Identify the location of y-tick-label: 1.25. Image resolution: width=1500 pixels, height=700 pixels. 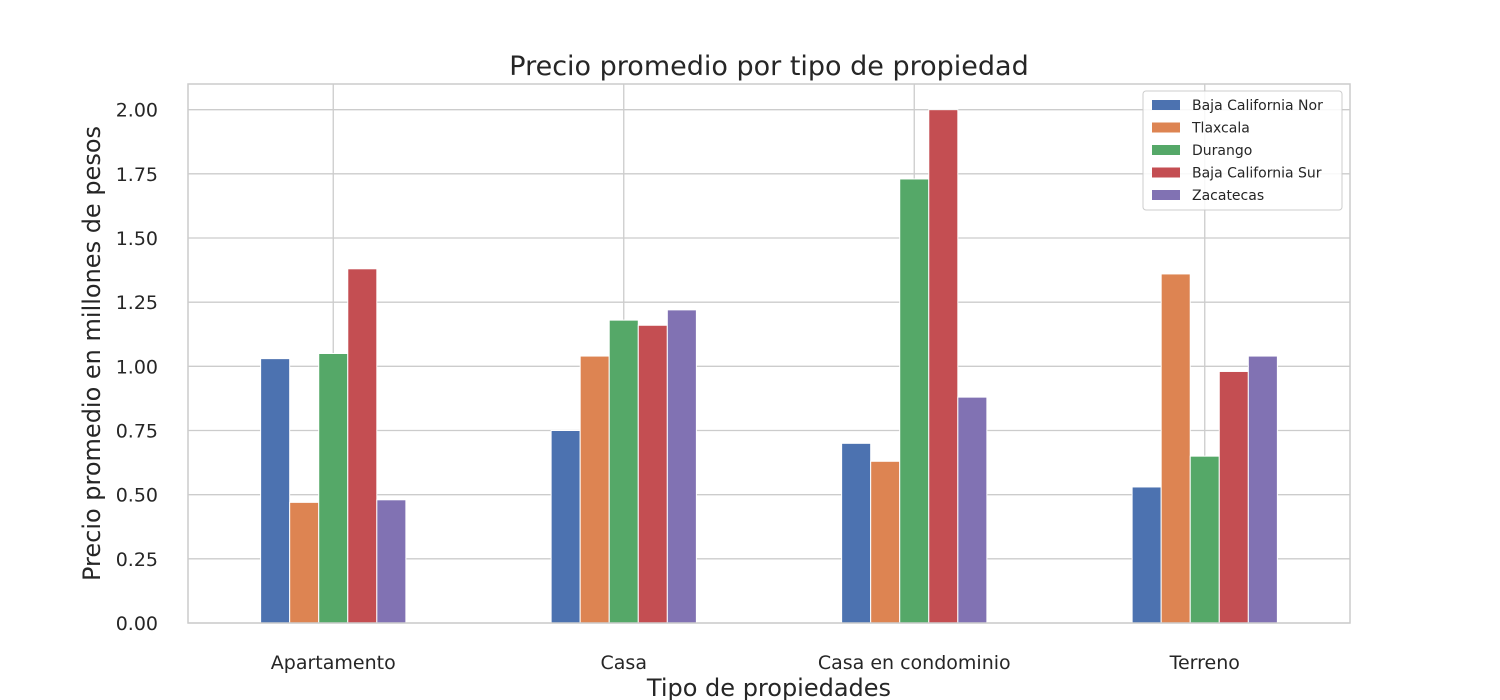
(137, 303).